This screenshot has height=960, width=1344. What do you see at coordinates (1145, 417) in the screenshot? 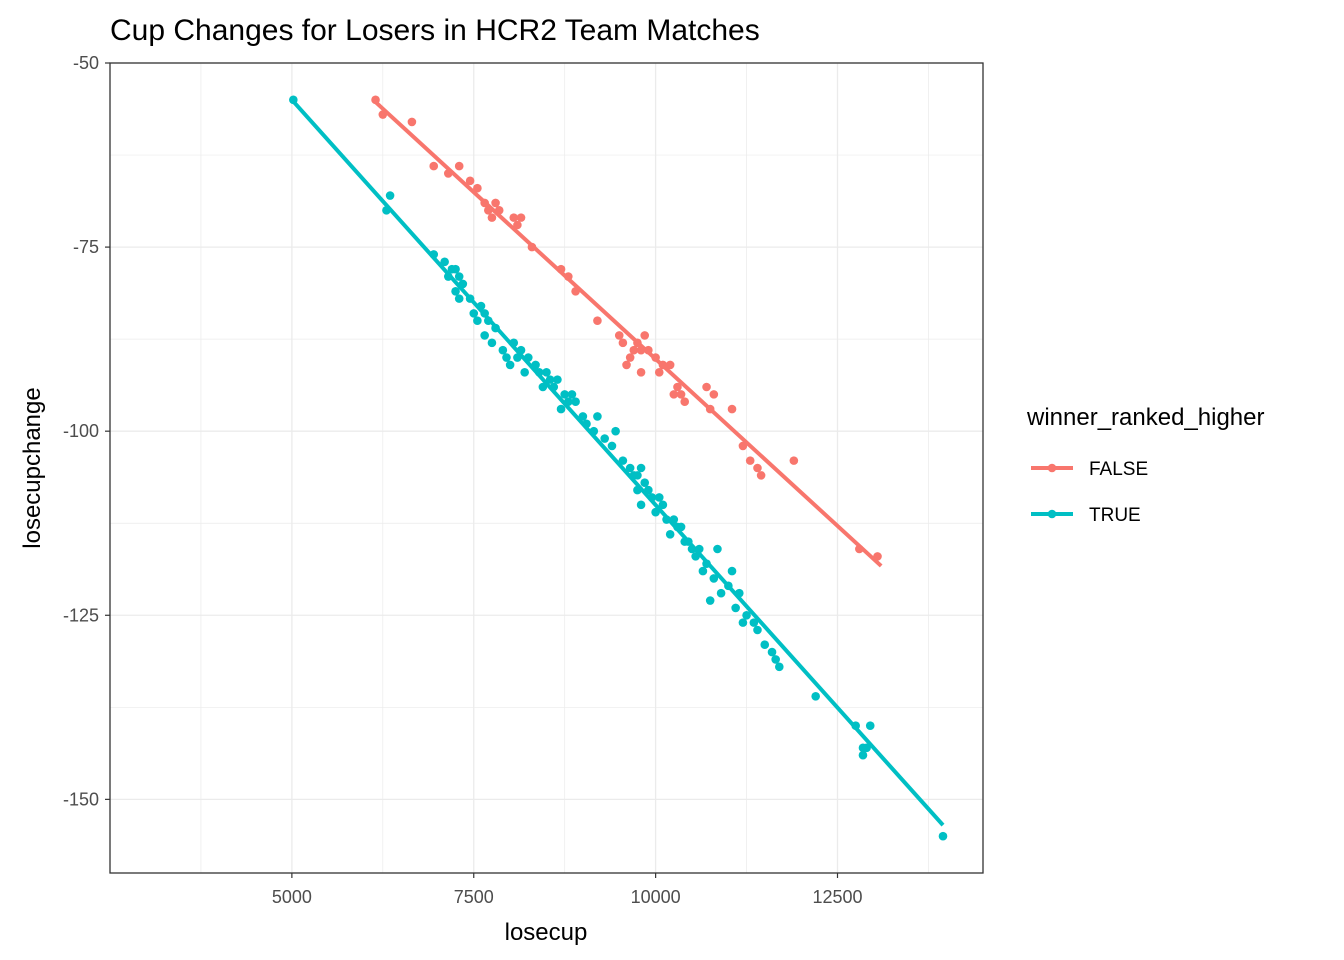
I see `legend-title: winner_ranked_higher` at bounding box center [1145, 417].